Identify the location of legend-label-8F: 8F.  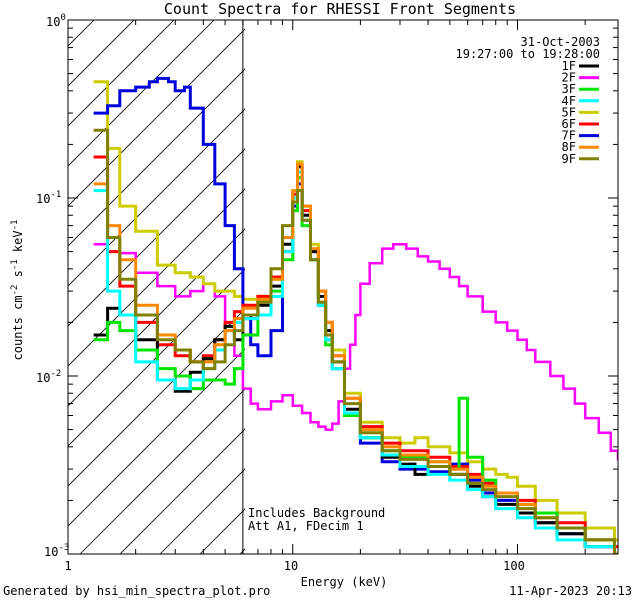
(569, 147).